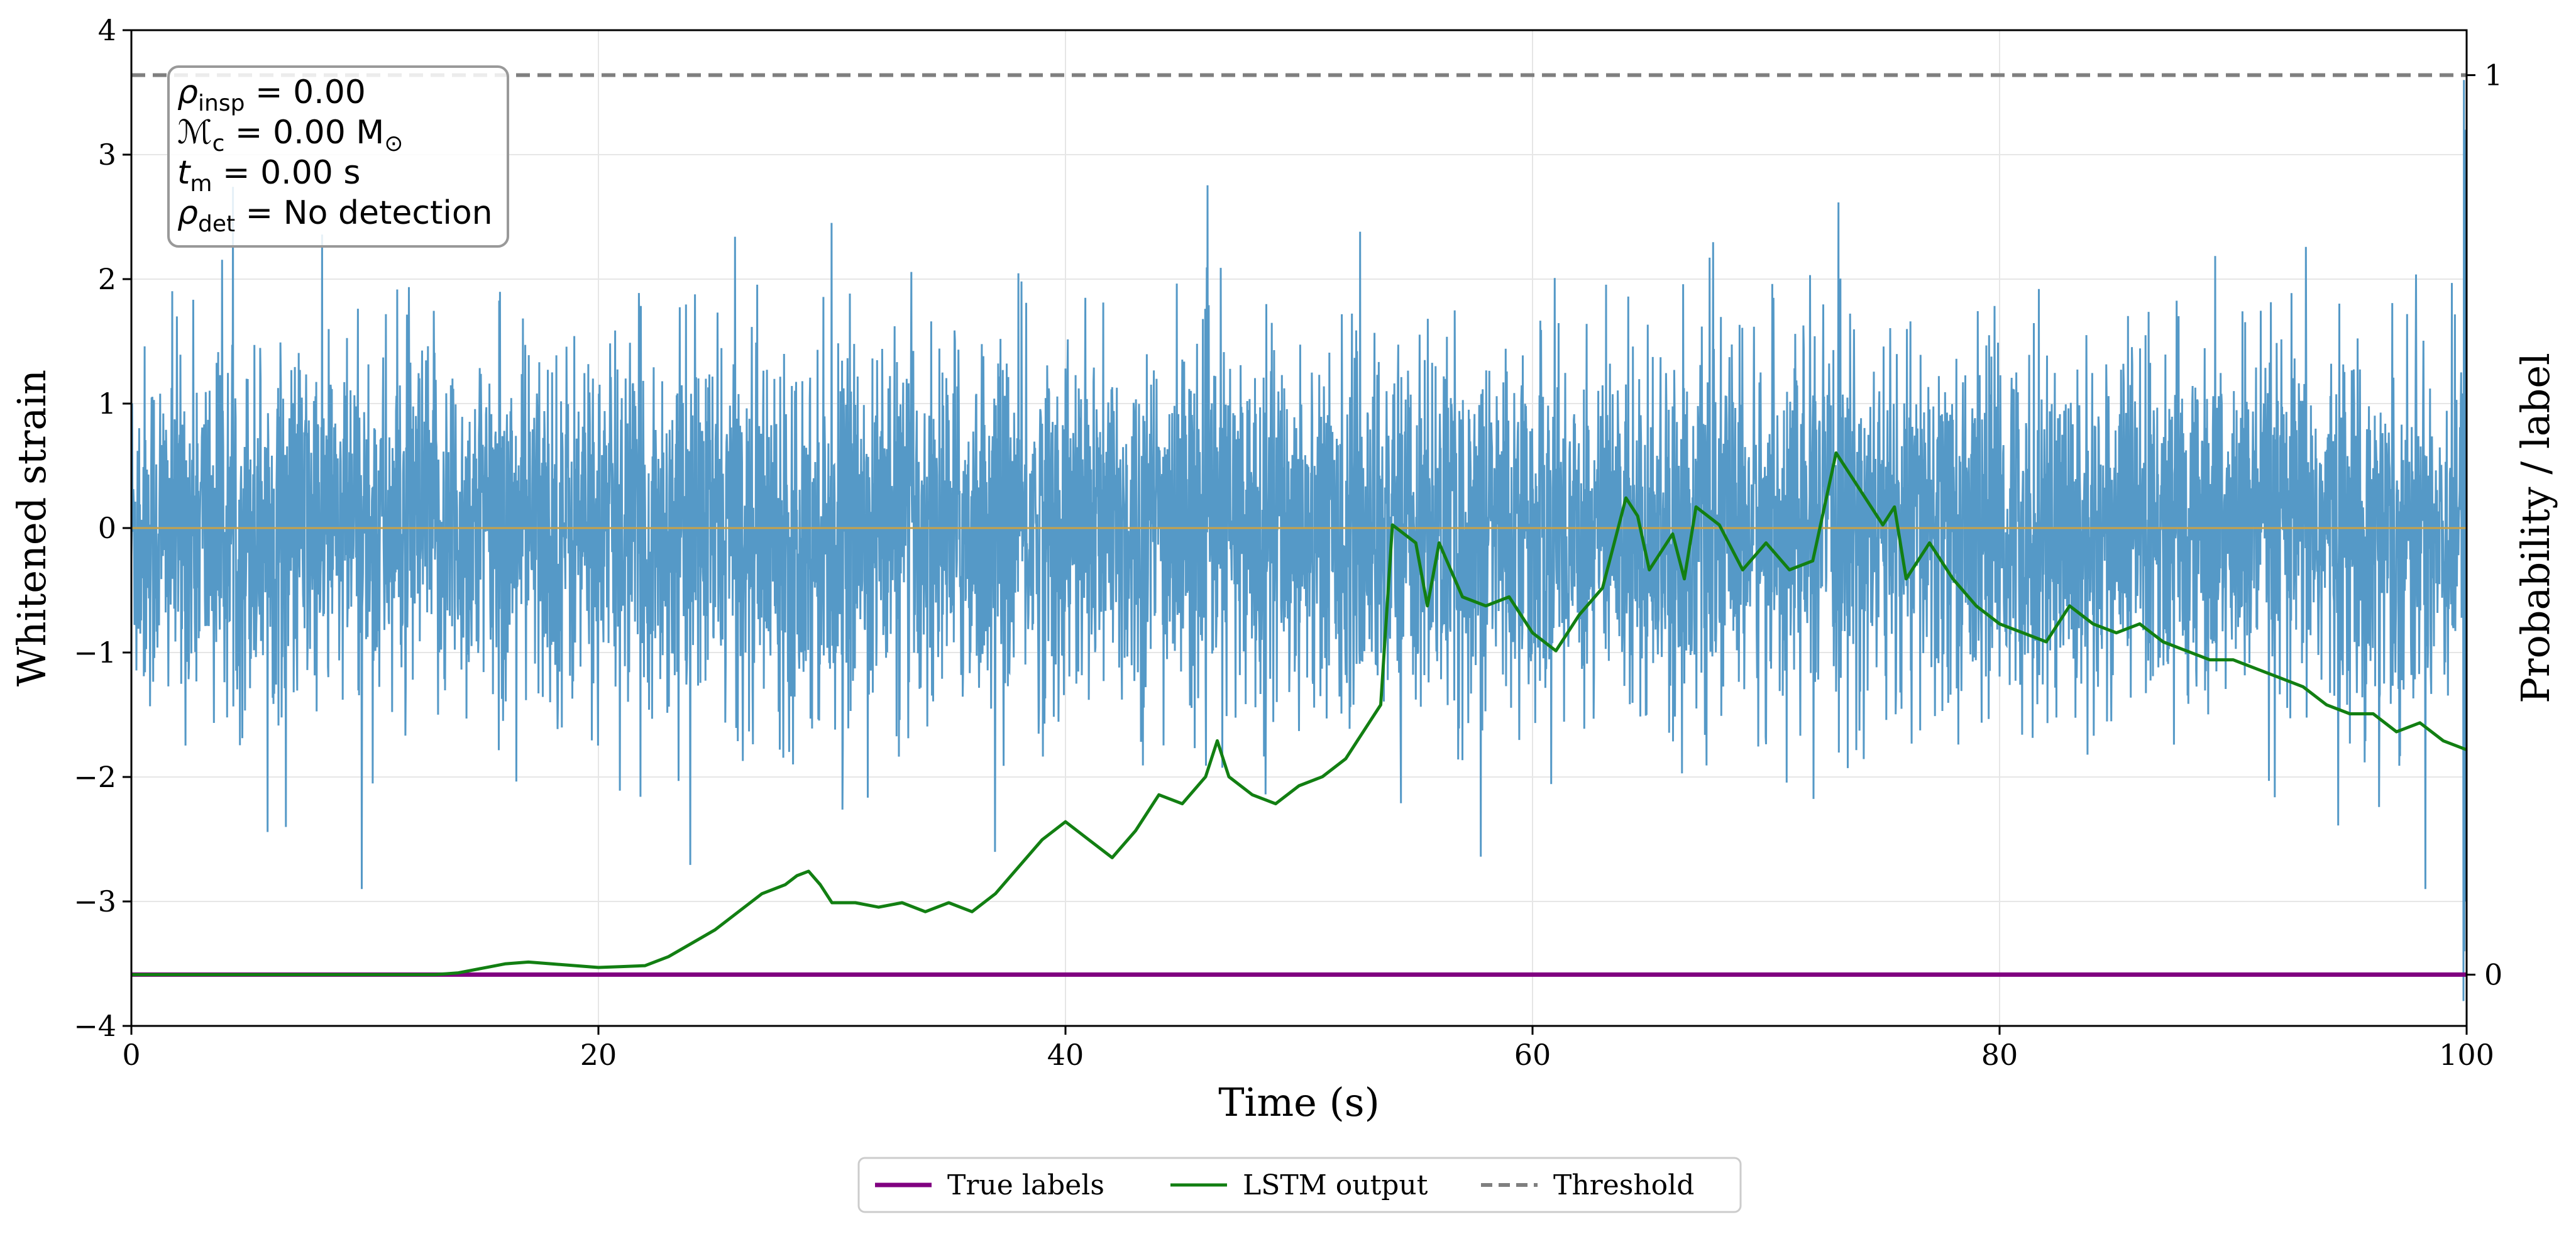 This screenshot has width=2576, height=1234. I want to click on y-tick-label: 4, so click(107, 30).